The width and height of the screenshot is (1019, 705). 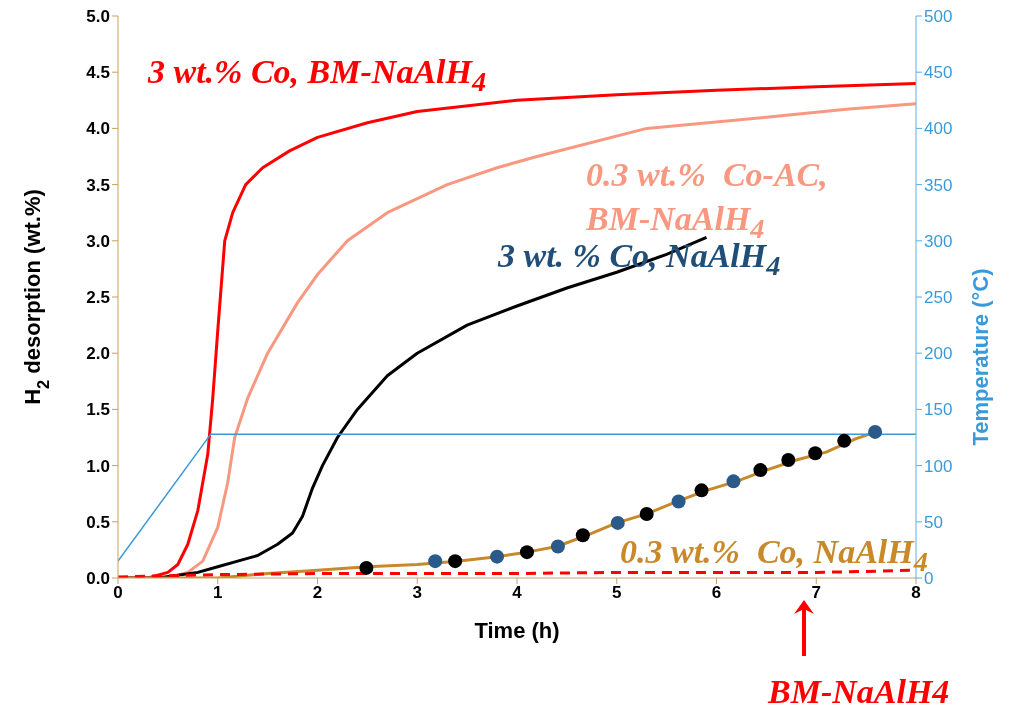 What do you see at coordinates (859, 688) in the screenshot?
I see `legend-label: BM-NaAlH4` at bounding box center [859, 688].